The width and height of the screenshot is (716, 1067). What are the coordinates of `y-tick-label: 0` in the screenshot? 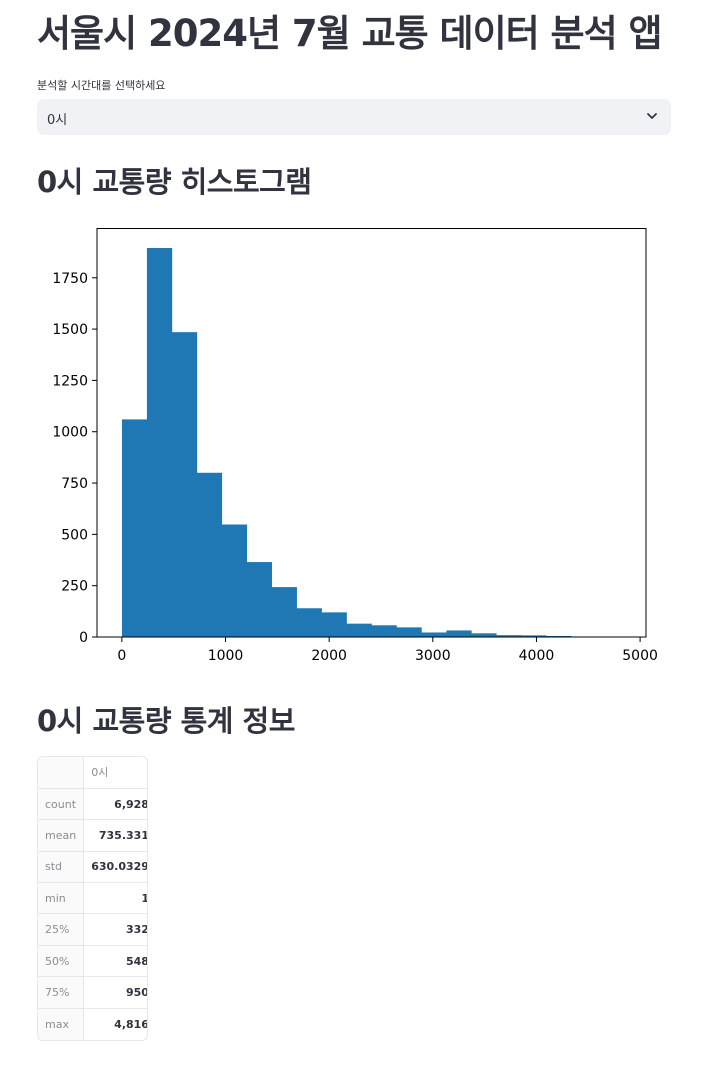 It's located at (83, 638).